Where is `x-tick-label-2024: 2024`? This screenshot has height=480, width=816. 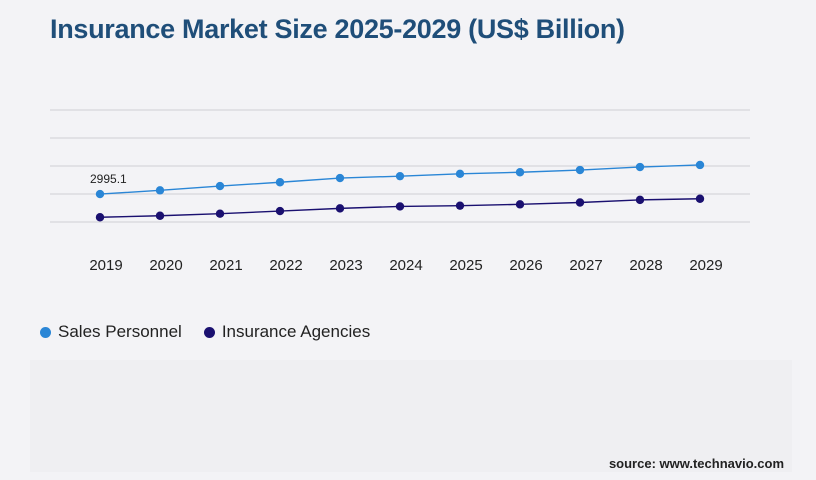
x-tick-label-2024: 2024 is located at coordinates (405, 265).